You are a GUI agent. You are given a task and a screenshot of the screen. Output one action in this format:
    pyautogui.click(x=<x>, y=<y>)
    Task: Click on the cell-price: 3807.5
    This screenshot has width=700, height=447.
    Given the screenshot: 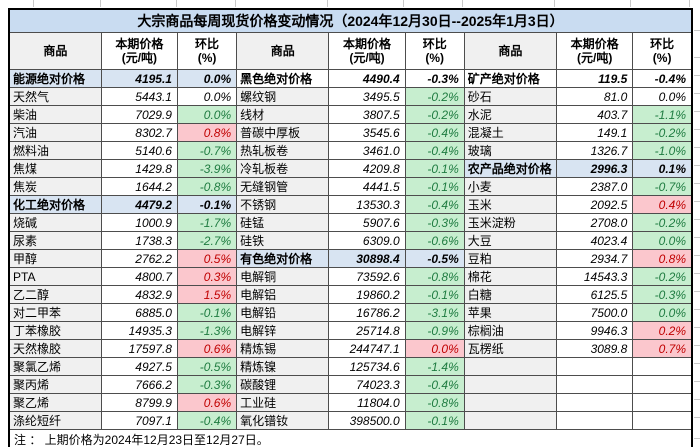 What is the action you would take?
    pyautogui.click(x=367, y=114)
    